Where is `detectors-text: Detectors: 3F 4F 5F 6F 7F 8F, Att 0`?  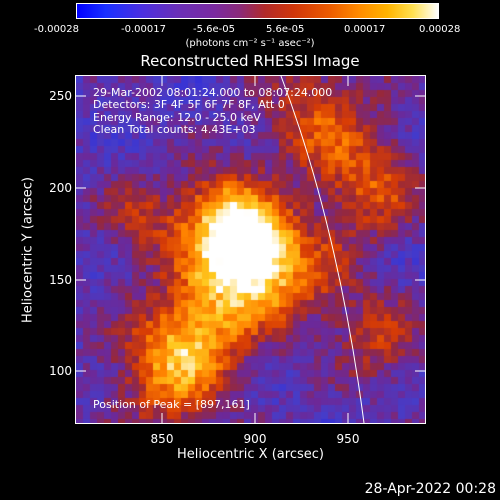
detectors-text: Detectors: 3F 4F 5F 6F 7F 8F, Att 0 is located at coordinates (189, 104).